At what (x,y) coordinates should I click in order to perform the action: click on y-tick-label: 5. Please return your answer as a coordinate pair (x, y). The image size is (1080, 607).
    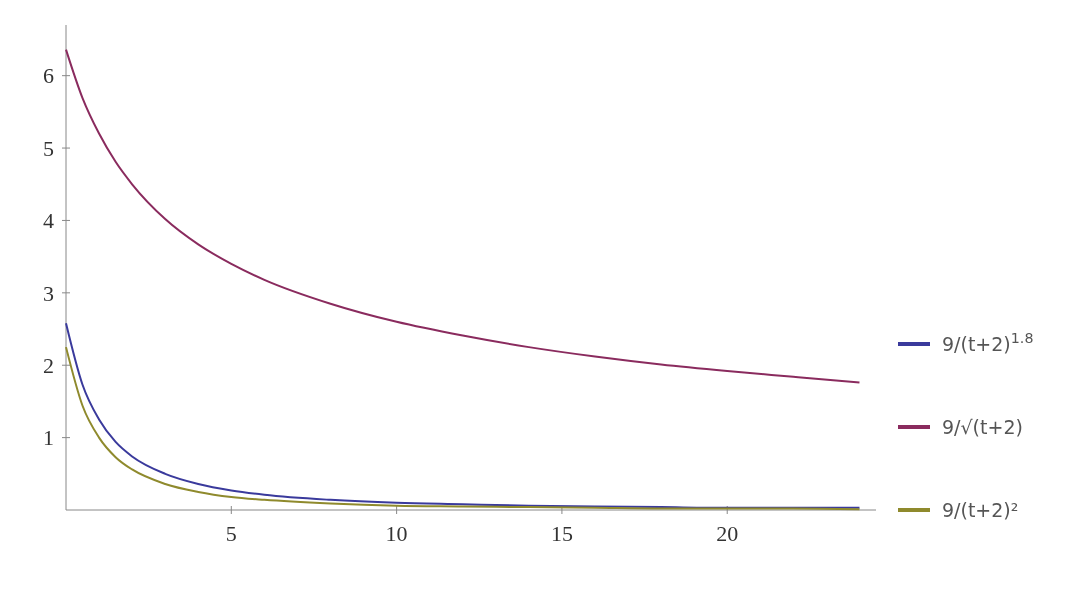
    Looking at the image, I should click on (48, 148).